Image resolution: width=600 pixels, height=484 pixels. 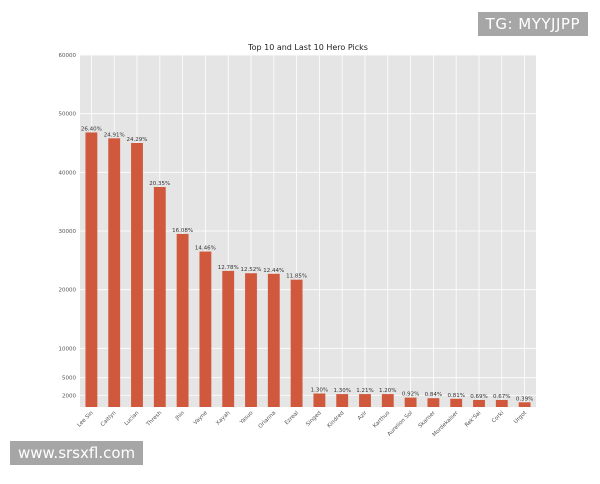 I want to click on data-label: 14.46%, so click(x=205, y=249).